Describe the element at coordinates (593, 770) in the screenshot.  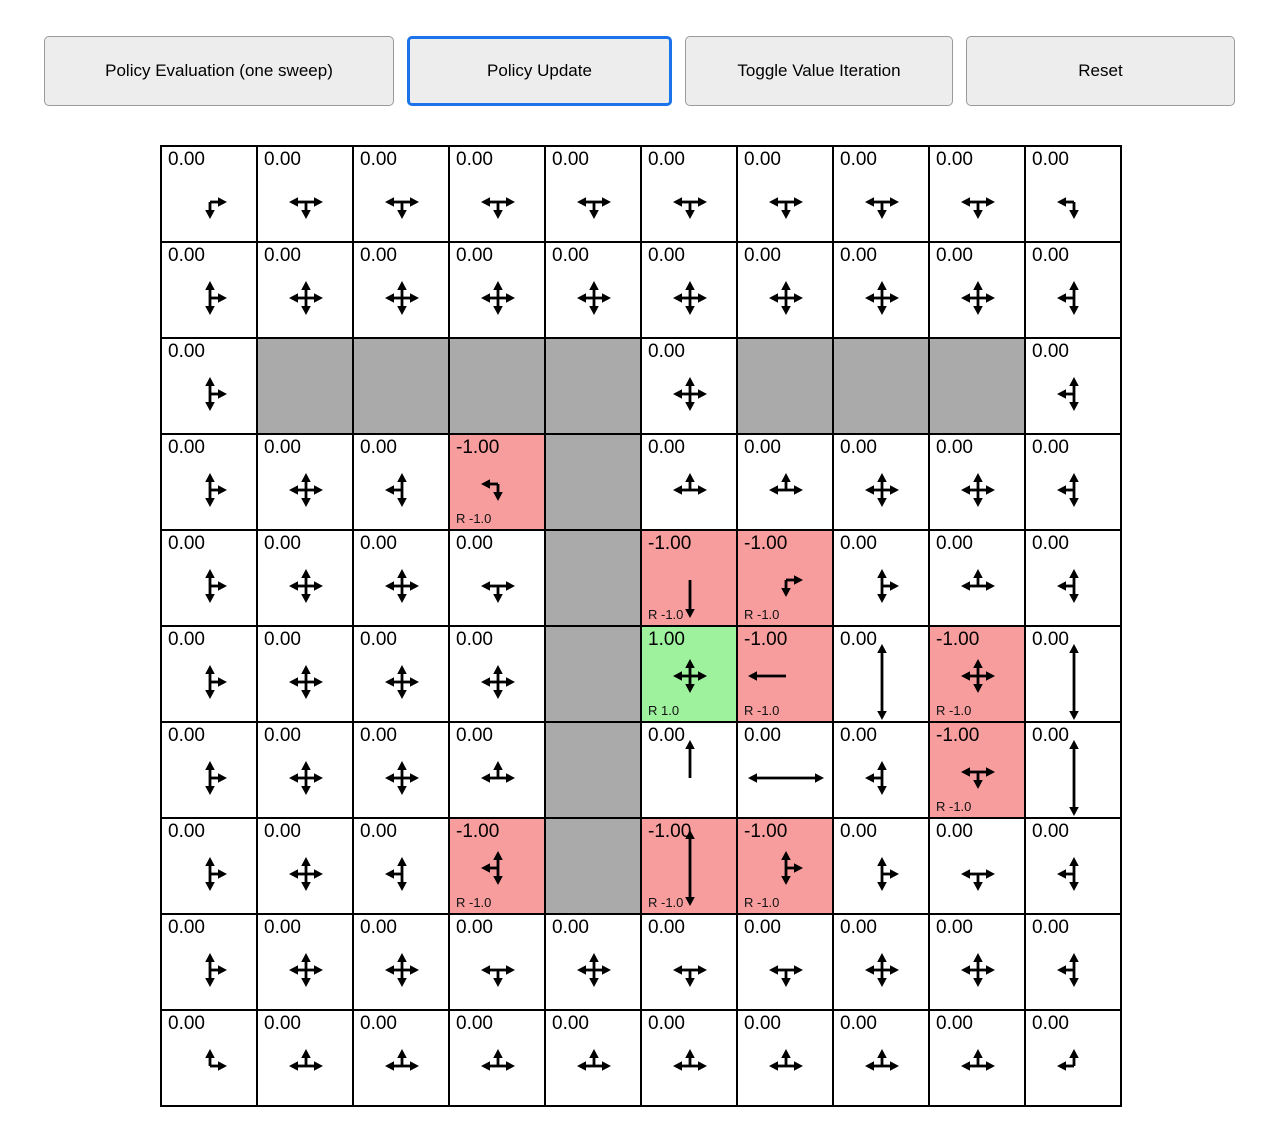
I see `wall-cell` at that location.